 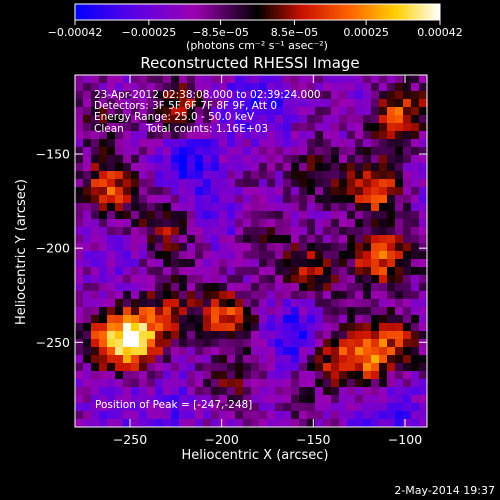 What do you see at coordinates (255, 455) in the screenshot?
I see `x-axis-label: Heliocentric X (arcsec)` at bounding box center [255, 455].